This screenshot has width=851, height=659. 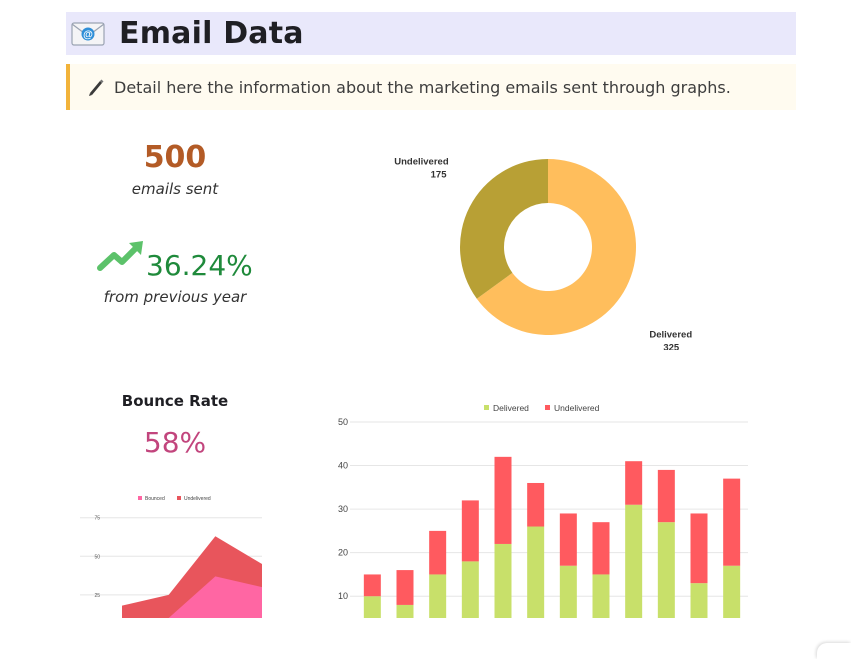 What do you see at coordinates (577, 408) in the screenshot?
I see `bar-legend-label: Undelivered` at bounding box center [577, 408].